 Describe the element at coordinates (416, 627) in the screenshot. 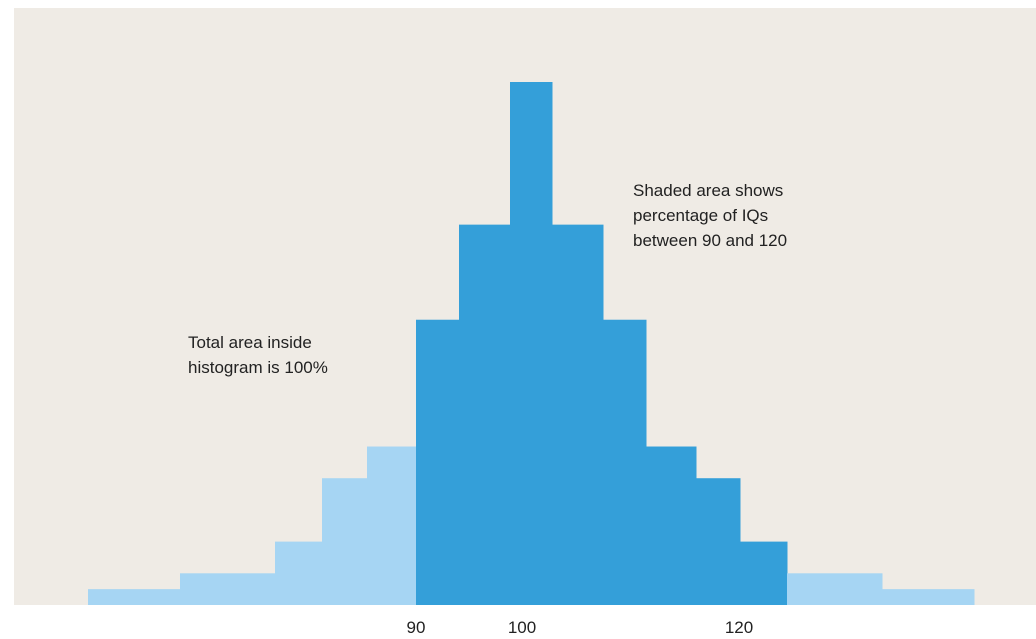

I see `x-tick-label: 90` at that location.